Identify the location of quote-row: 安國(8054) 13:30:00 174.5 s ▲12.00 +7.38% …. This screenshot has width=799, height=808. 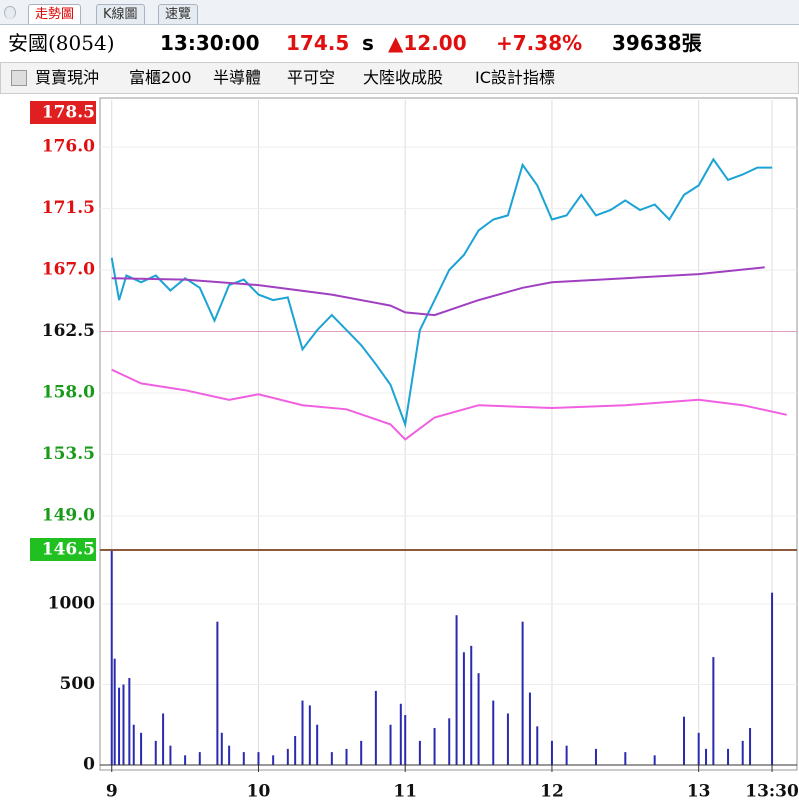
(399, 43).